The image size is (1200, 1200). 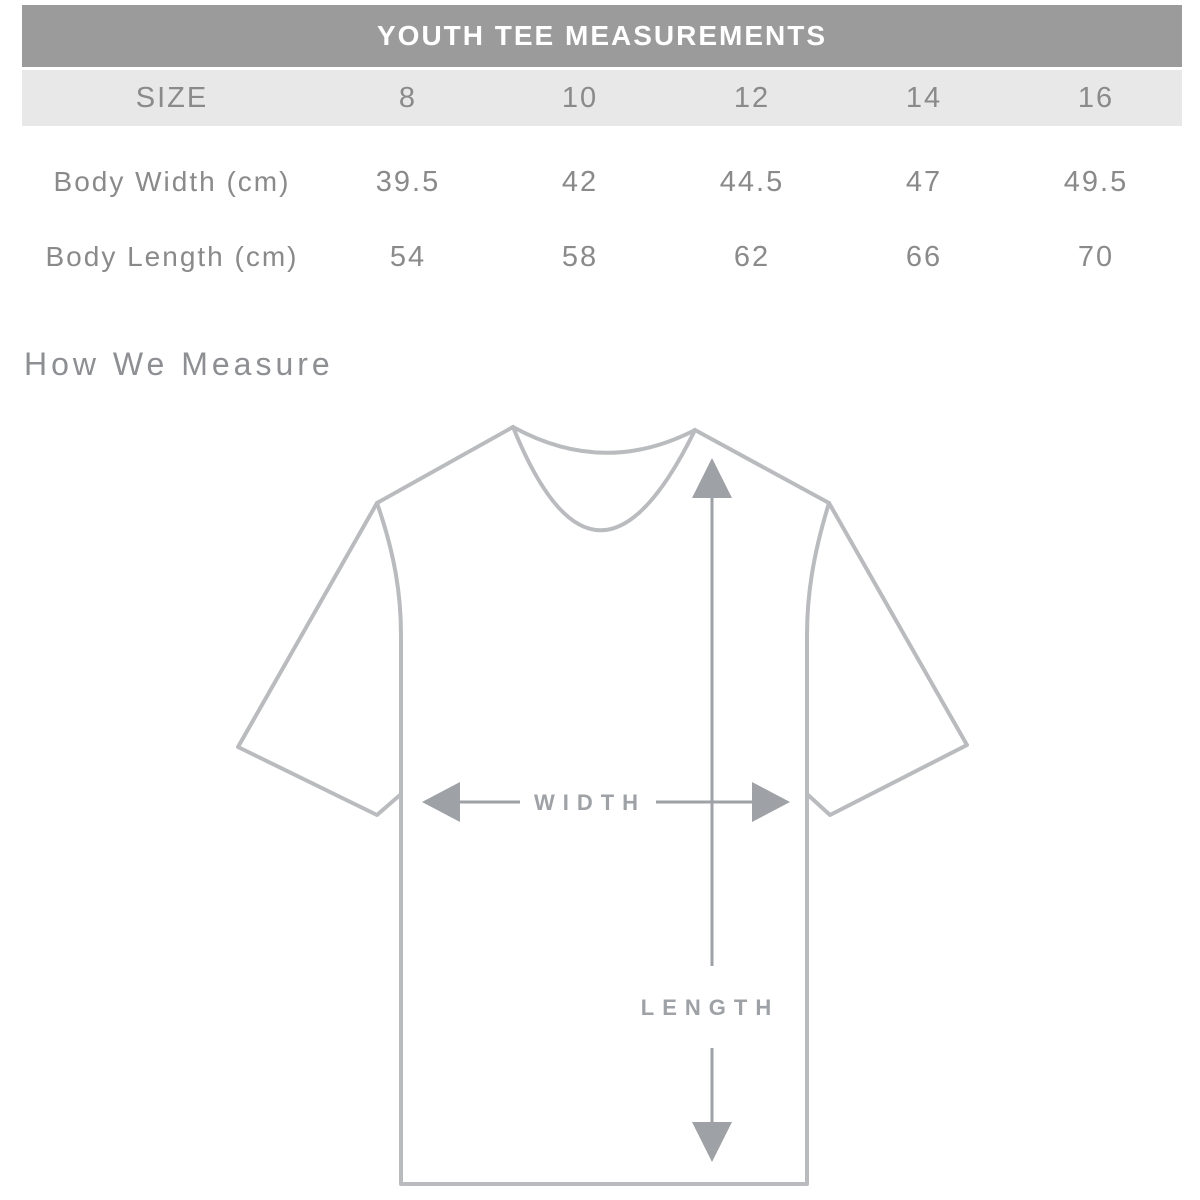 What do you see at coordinates (762, 466) in the screenshot?
I see `tshirt-right-shoulder` at bounding box center [762, 466].